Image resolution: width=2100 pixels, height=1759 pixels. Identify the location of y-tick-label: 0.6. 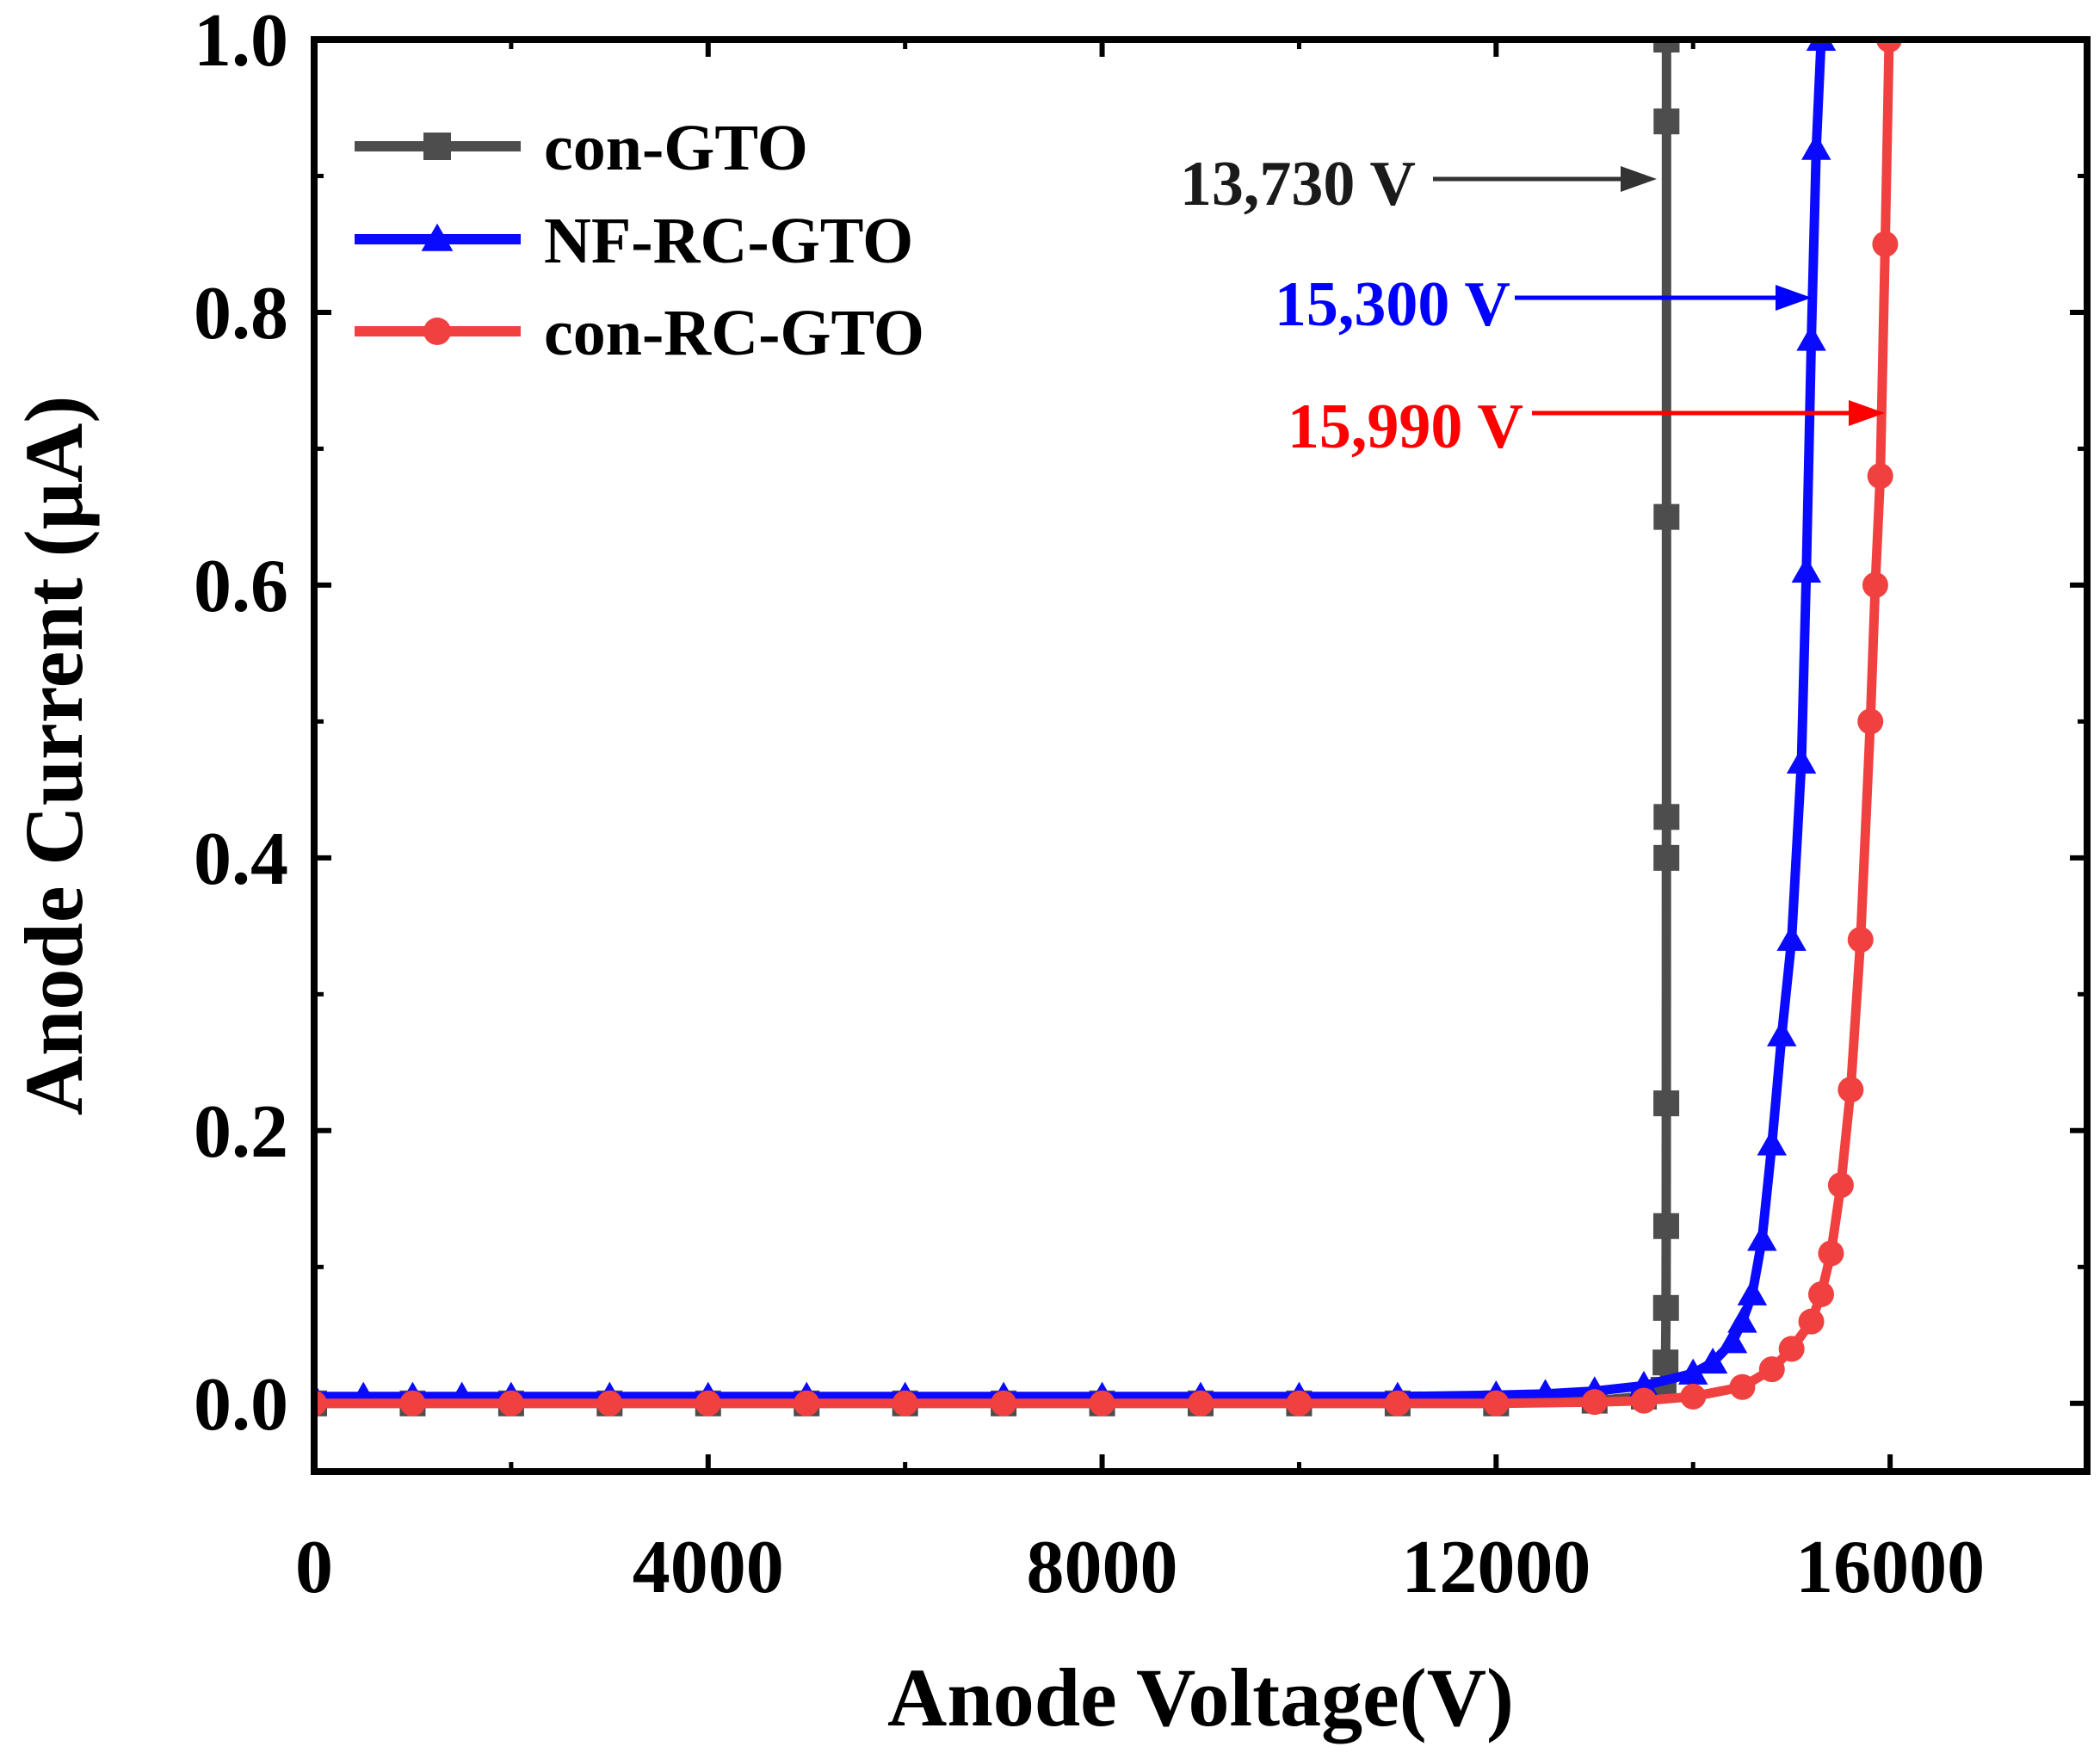
(241, 586).